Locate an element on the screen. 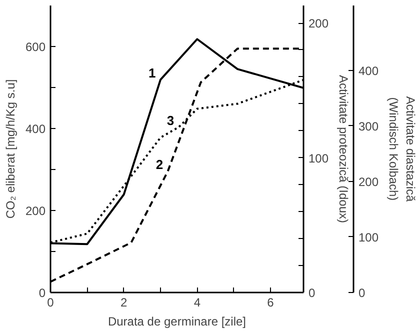 The width and height of the screenshot is (420, 331). y-tick-label: 0 is located at coordinates (42, 293).